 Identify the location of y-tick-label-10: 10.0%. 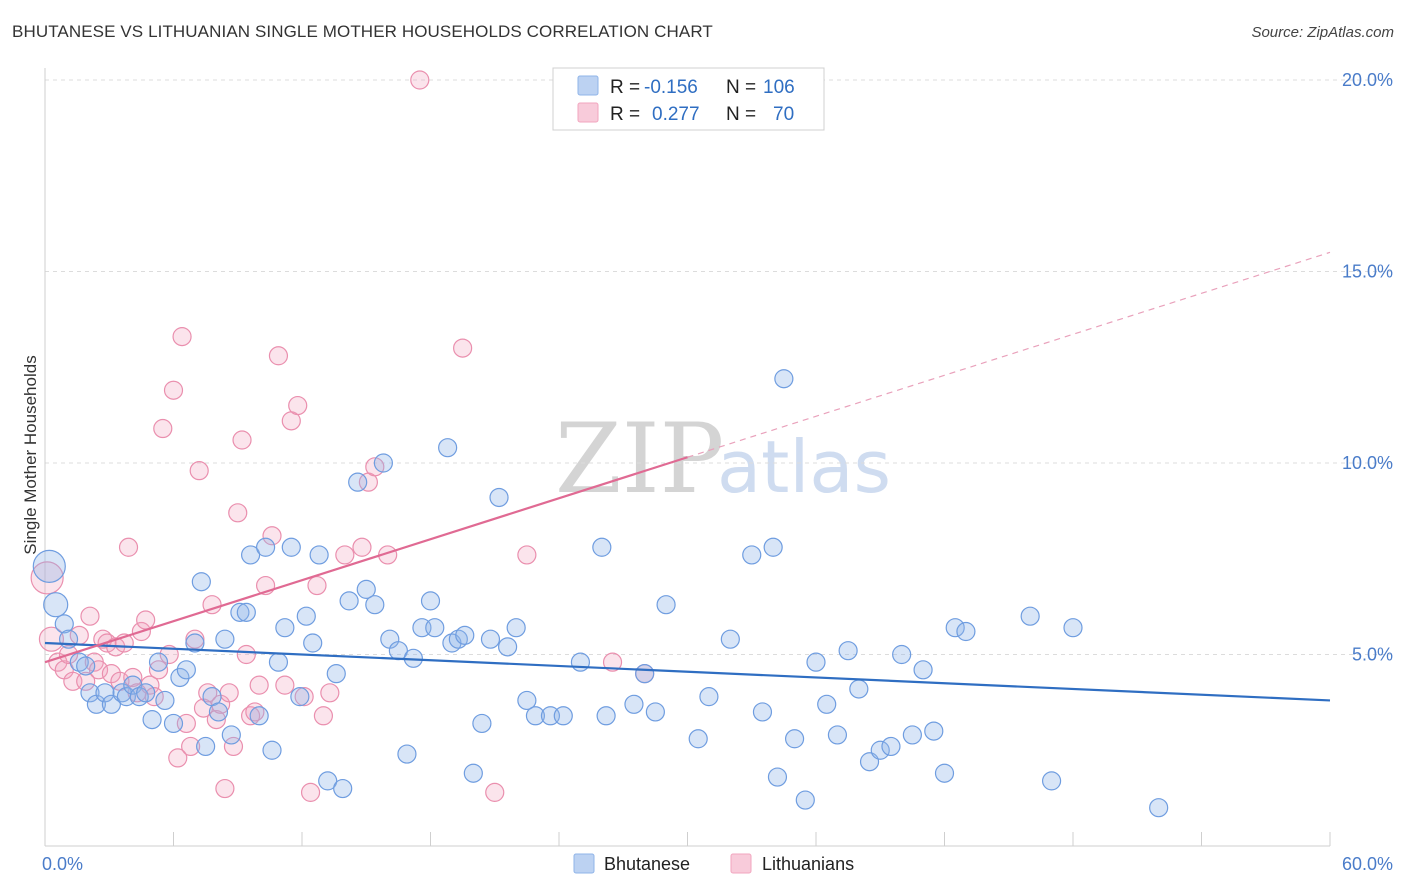
(1367, 463).